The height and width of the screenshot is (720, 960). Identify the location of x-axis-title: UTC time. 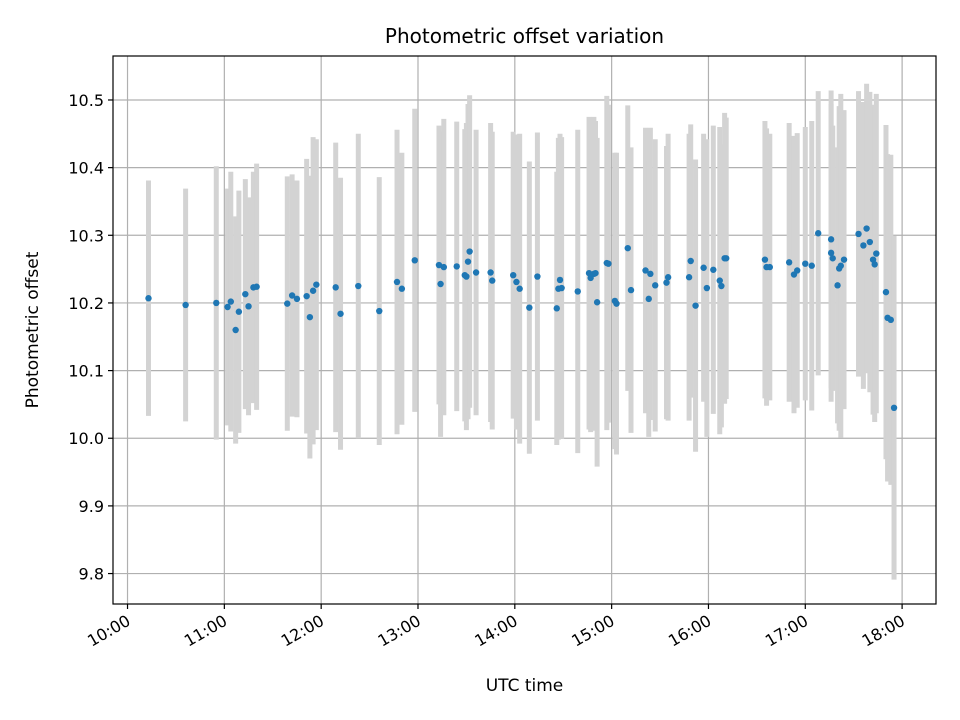
(525, 686).